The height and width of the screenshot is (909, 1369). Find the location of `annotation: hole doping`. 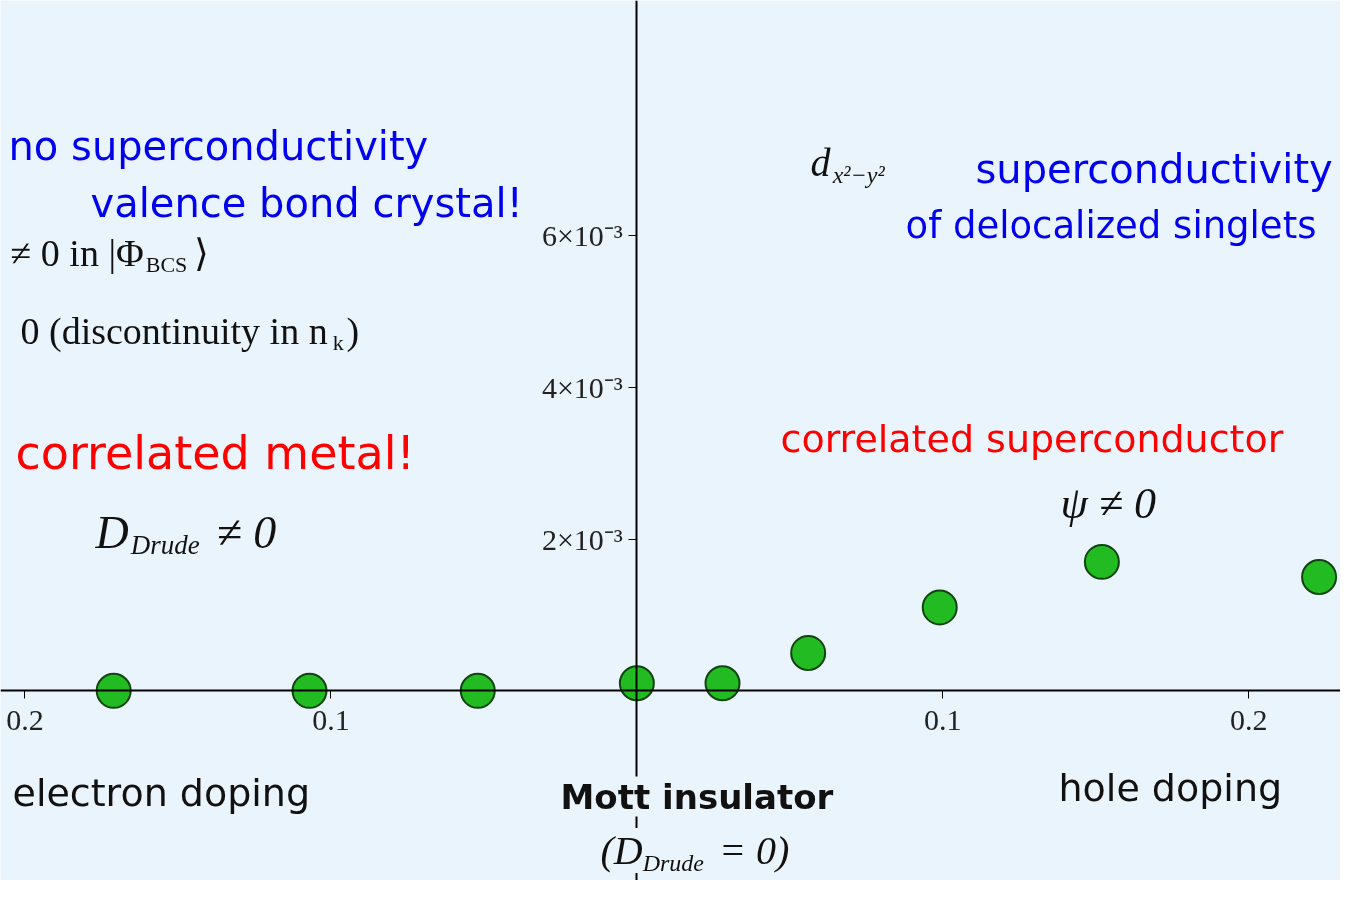

annotation: hole doping is located at coordinates (1170, 787).